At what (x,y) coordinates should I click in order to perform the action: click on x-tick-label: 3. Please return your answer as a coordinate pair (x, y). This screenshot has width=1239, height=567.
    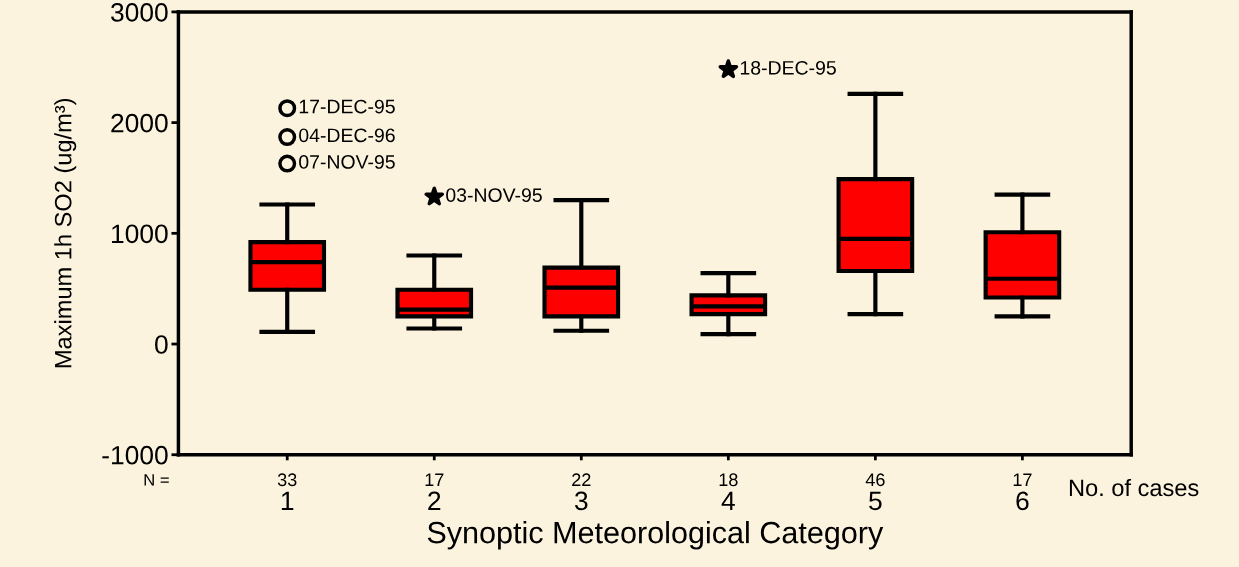
    Looking at the image, I should click on (581, 501).